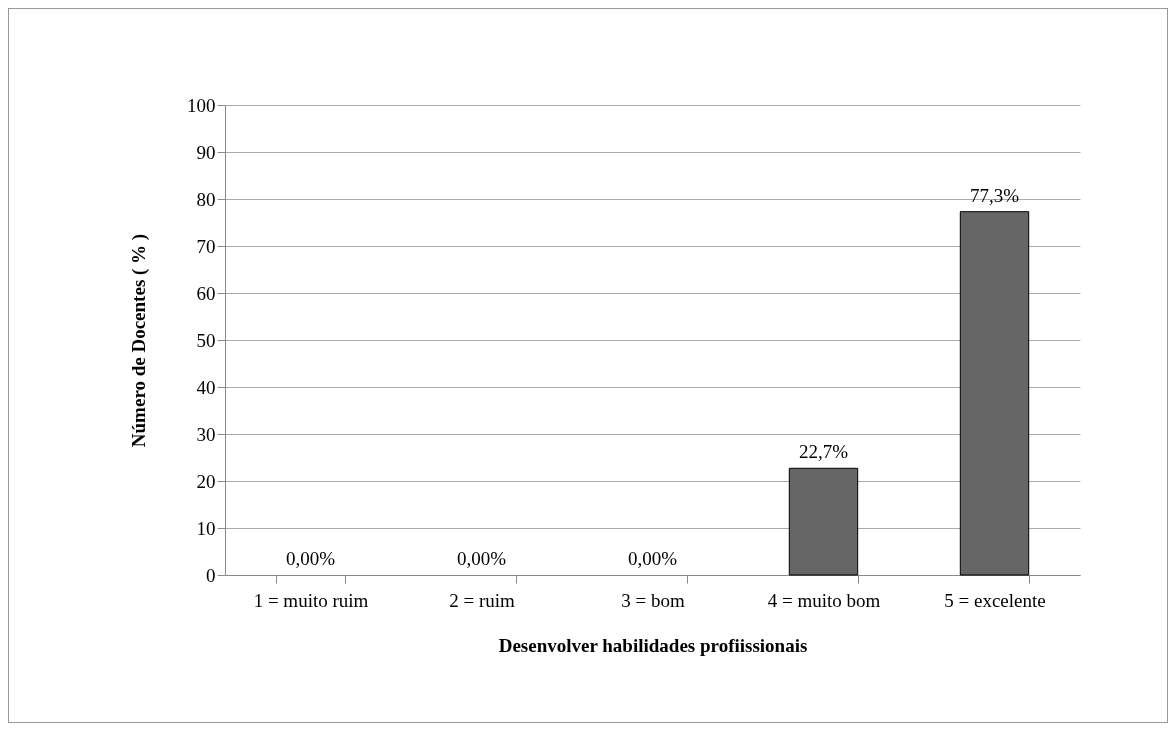 Image resolution: width=1176 pixels, height=731 pixels. I want to click on y-tick-label: 0, so click(211, 575).